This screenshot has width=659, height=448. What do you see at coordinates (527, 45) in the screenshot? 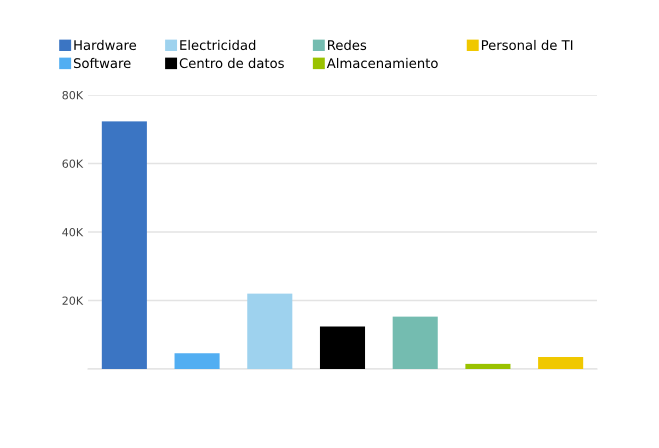
I see `legend-label: Personal de TI` at bounding box center [527, 45].